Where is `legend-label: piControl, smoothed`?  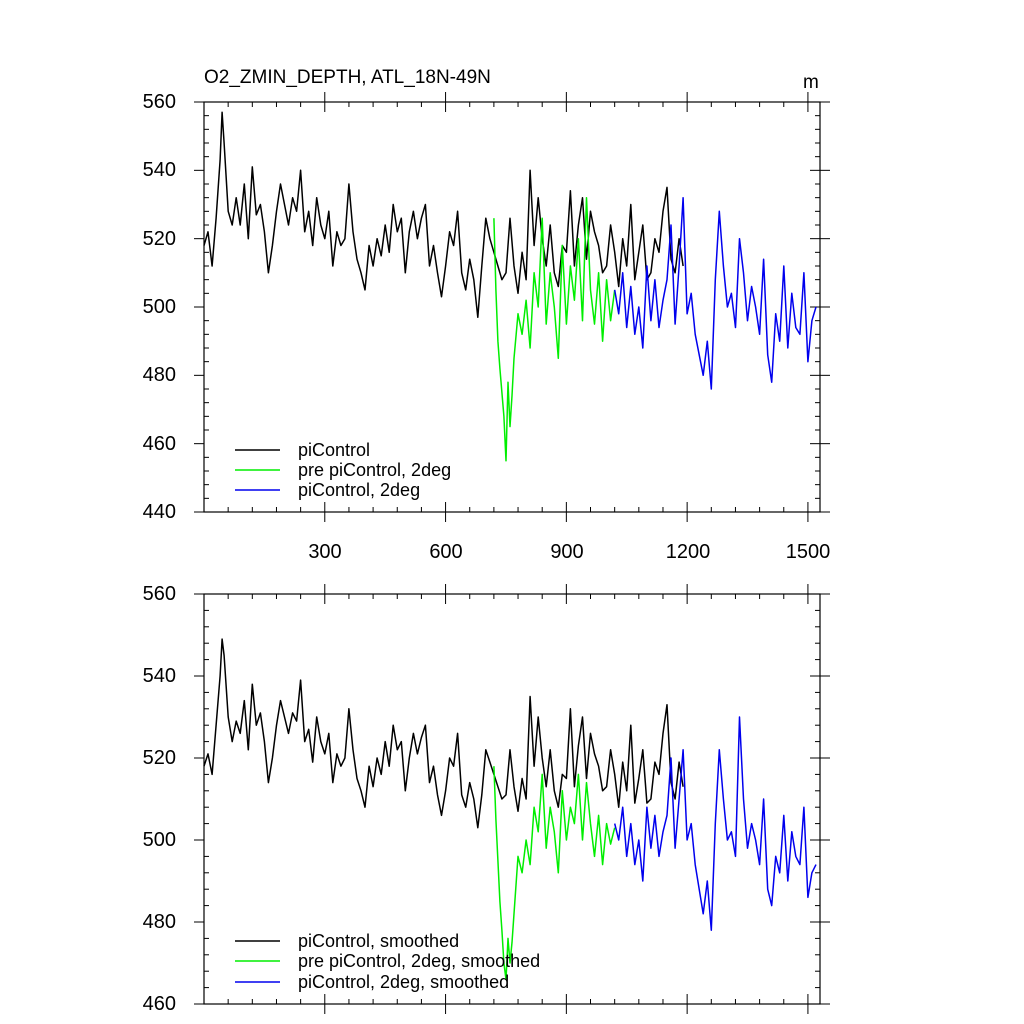 legend-label: piControl, smoothed is located at coordinates (378, 941).